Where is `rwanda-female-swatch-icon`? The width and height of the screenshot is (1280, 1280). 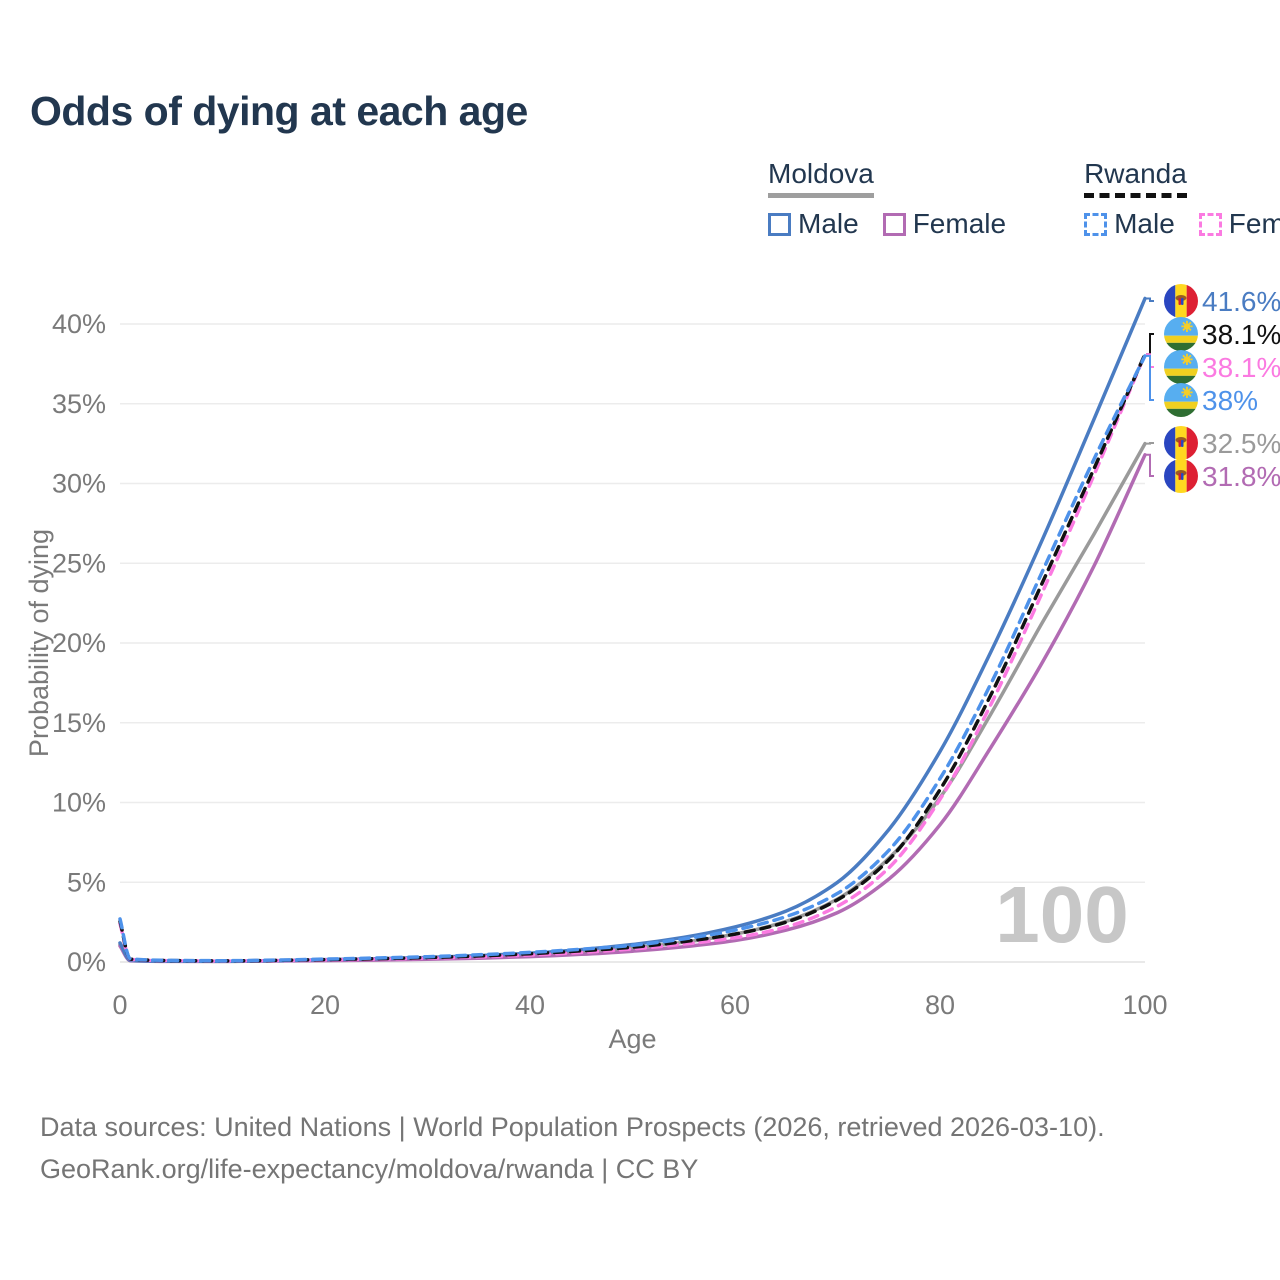
rwanda-female-swatch-icon is located at coordinates (1210, 224).